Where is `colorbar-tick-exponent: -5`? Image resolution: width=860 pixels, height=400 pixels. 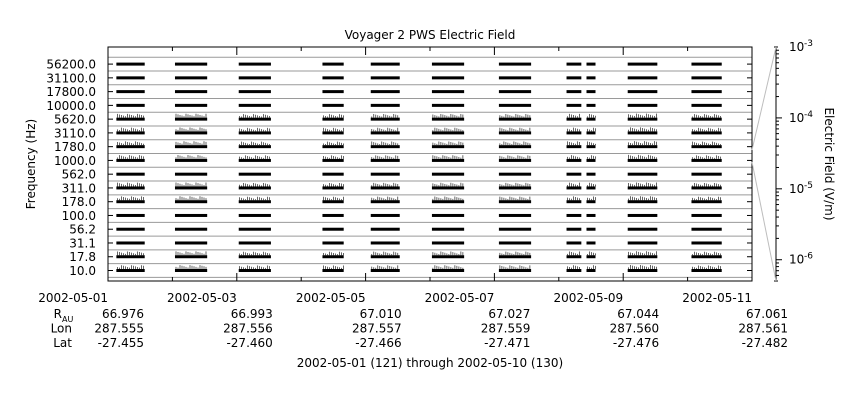
colorbar-tick-exponent: -5 is located at coordinates (808, 186).